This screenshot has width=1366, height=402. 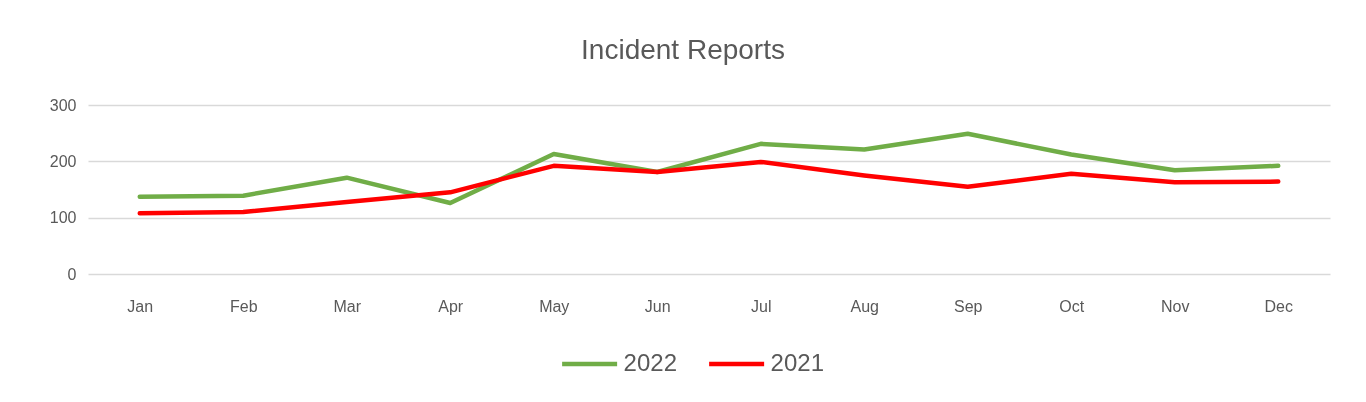 What do you see at coordinates (683, 49) in the screenshot?
I see `chart-title: Incident Reports` at bounding box center [683, 49].